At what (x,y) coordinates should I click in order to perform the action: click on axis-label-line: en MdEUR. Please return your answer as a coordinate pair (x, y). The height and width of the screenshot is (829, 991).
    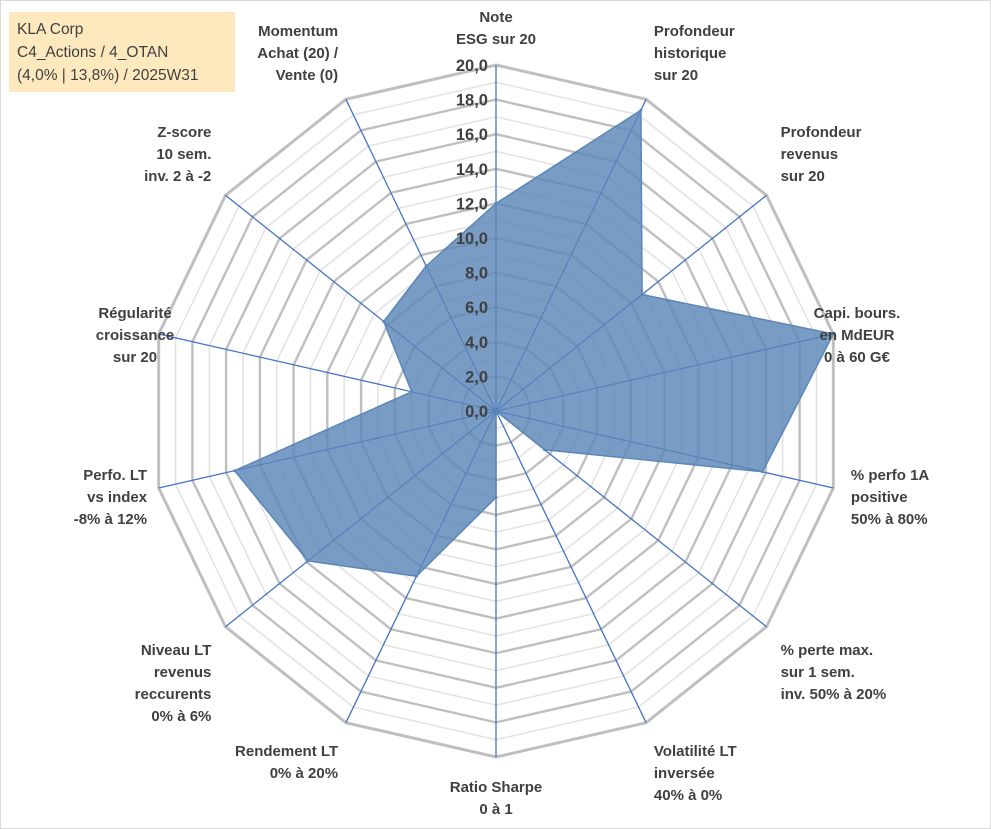
    Looking at the image, I should click on (857, 335).